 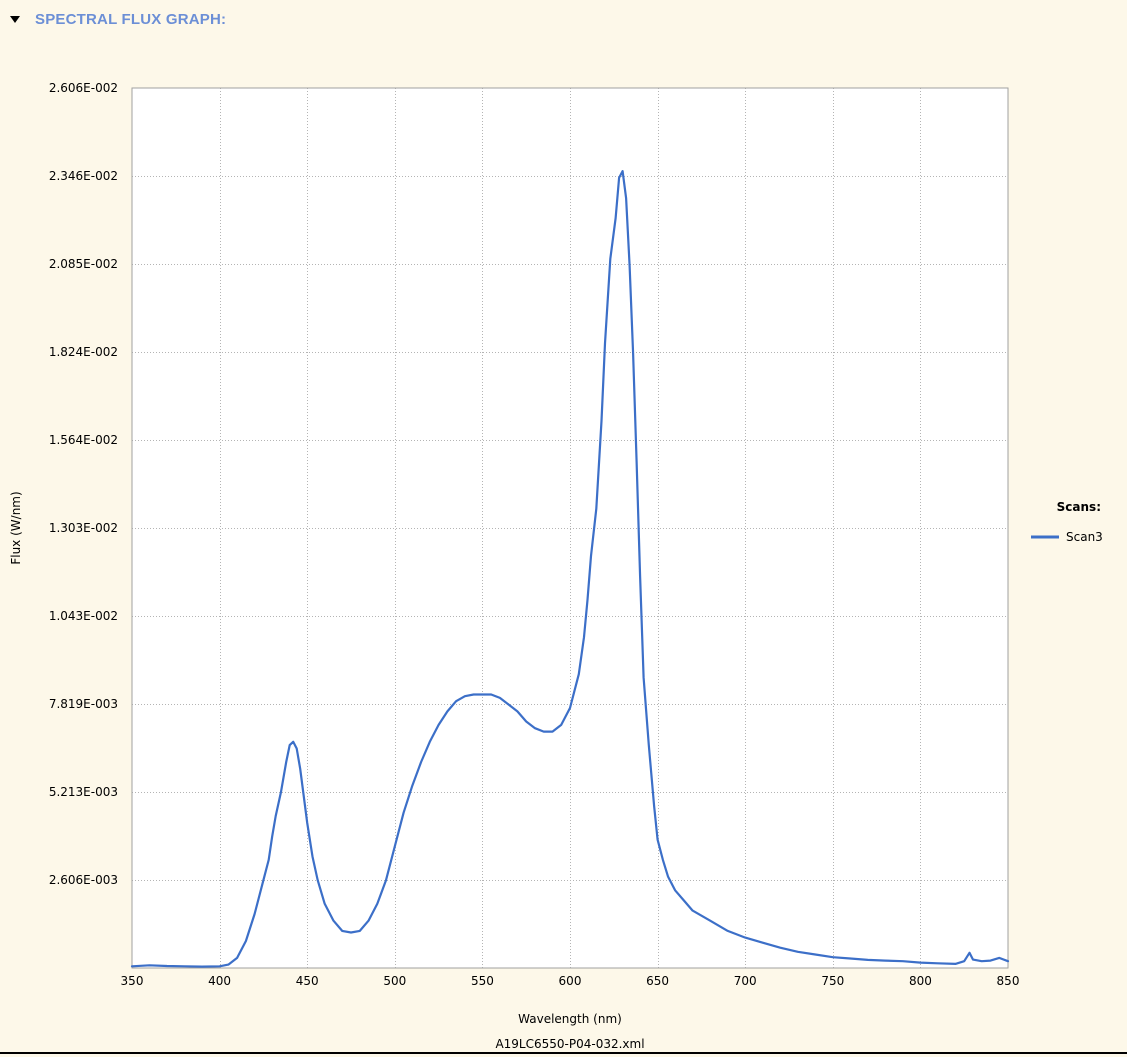 What do you see at coordinates (1008, 981) in the screenshot?
I see `x-tick-label: 850` at bounding box center [1008, 981].